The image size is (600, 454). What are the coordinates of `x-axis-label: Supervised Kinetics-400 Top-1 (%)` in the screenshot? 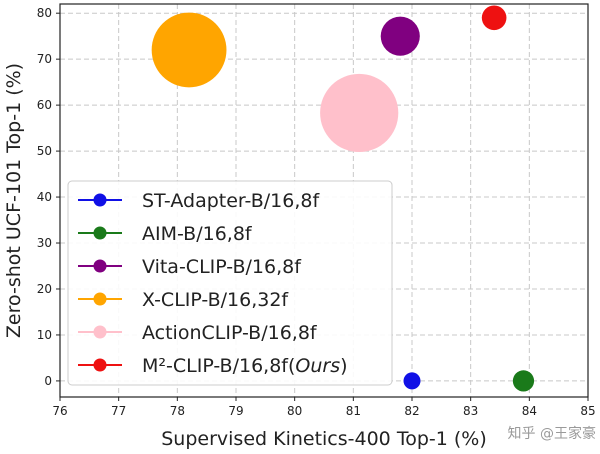 It's located at (324, 439).